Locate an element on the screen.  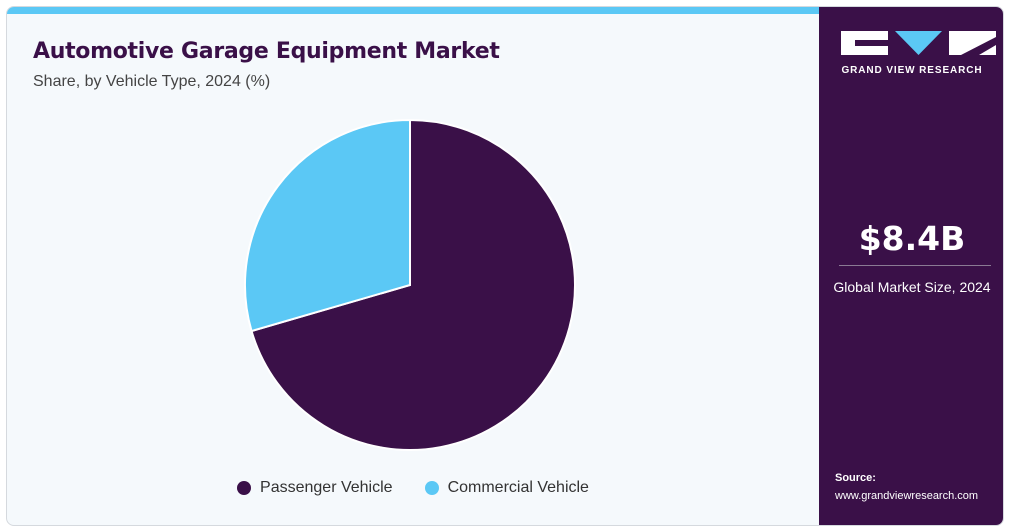
chart-subtitle: Share, by Vehicle Type, 2024 (%) is located at coordinates (152, 81).